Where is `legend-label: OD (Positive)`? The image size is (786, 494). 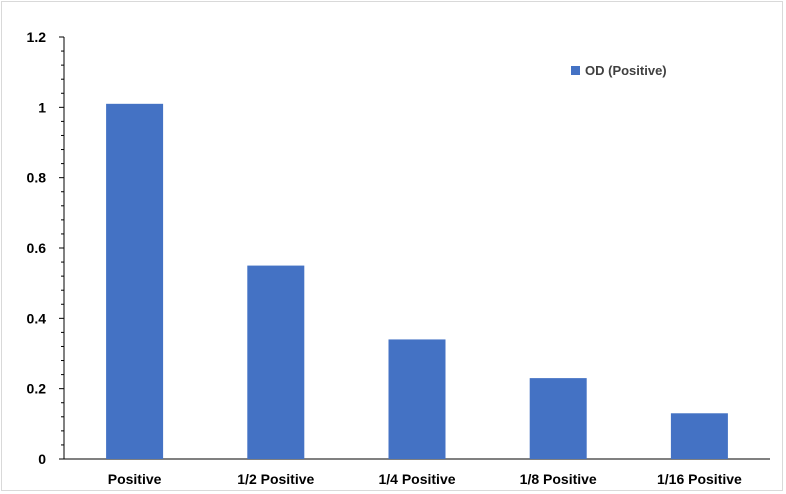 legend-label: OD (Positive) is located at coordinates (626, 70).